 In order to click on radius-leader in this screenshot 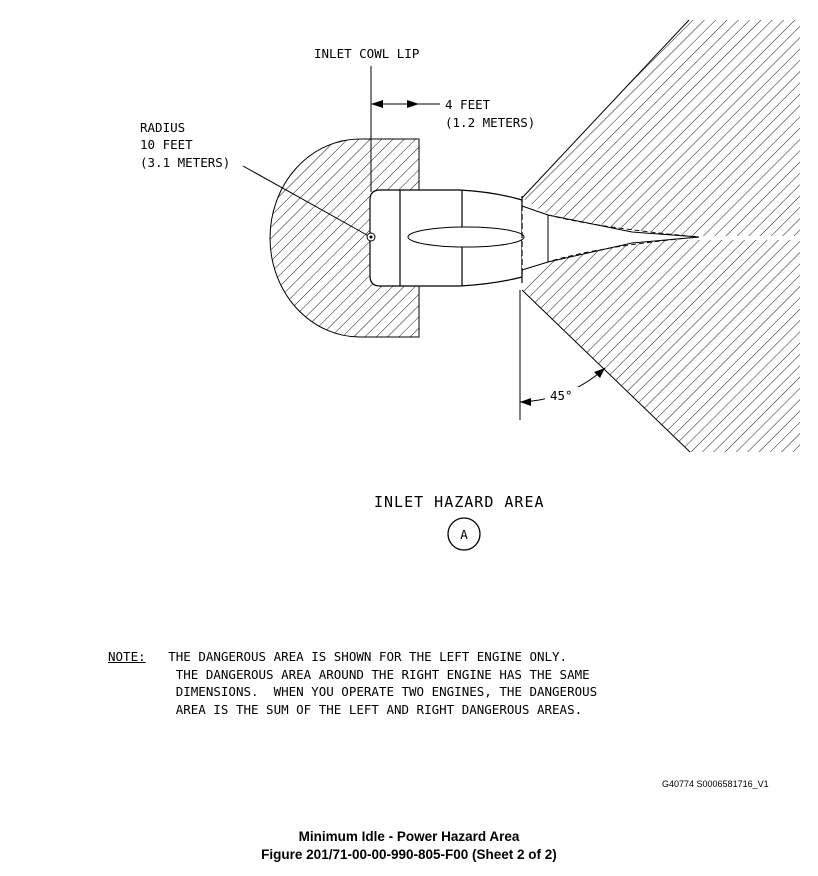, I will do `click(305, 200)`.